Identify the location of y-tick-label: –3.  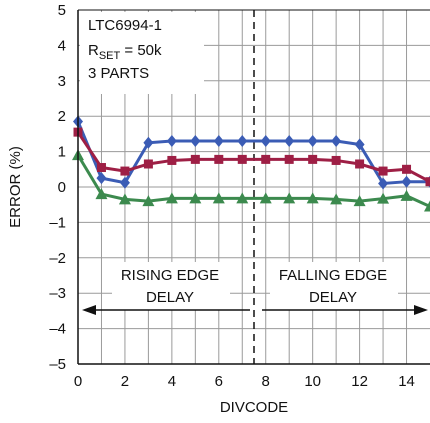
(57, 293).